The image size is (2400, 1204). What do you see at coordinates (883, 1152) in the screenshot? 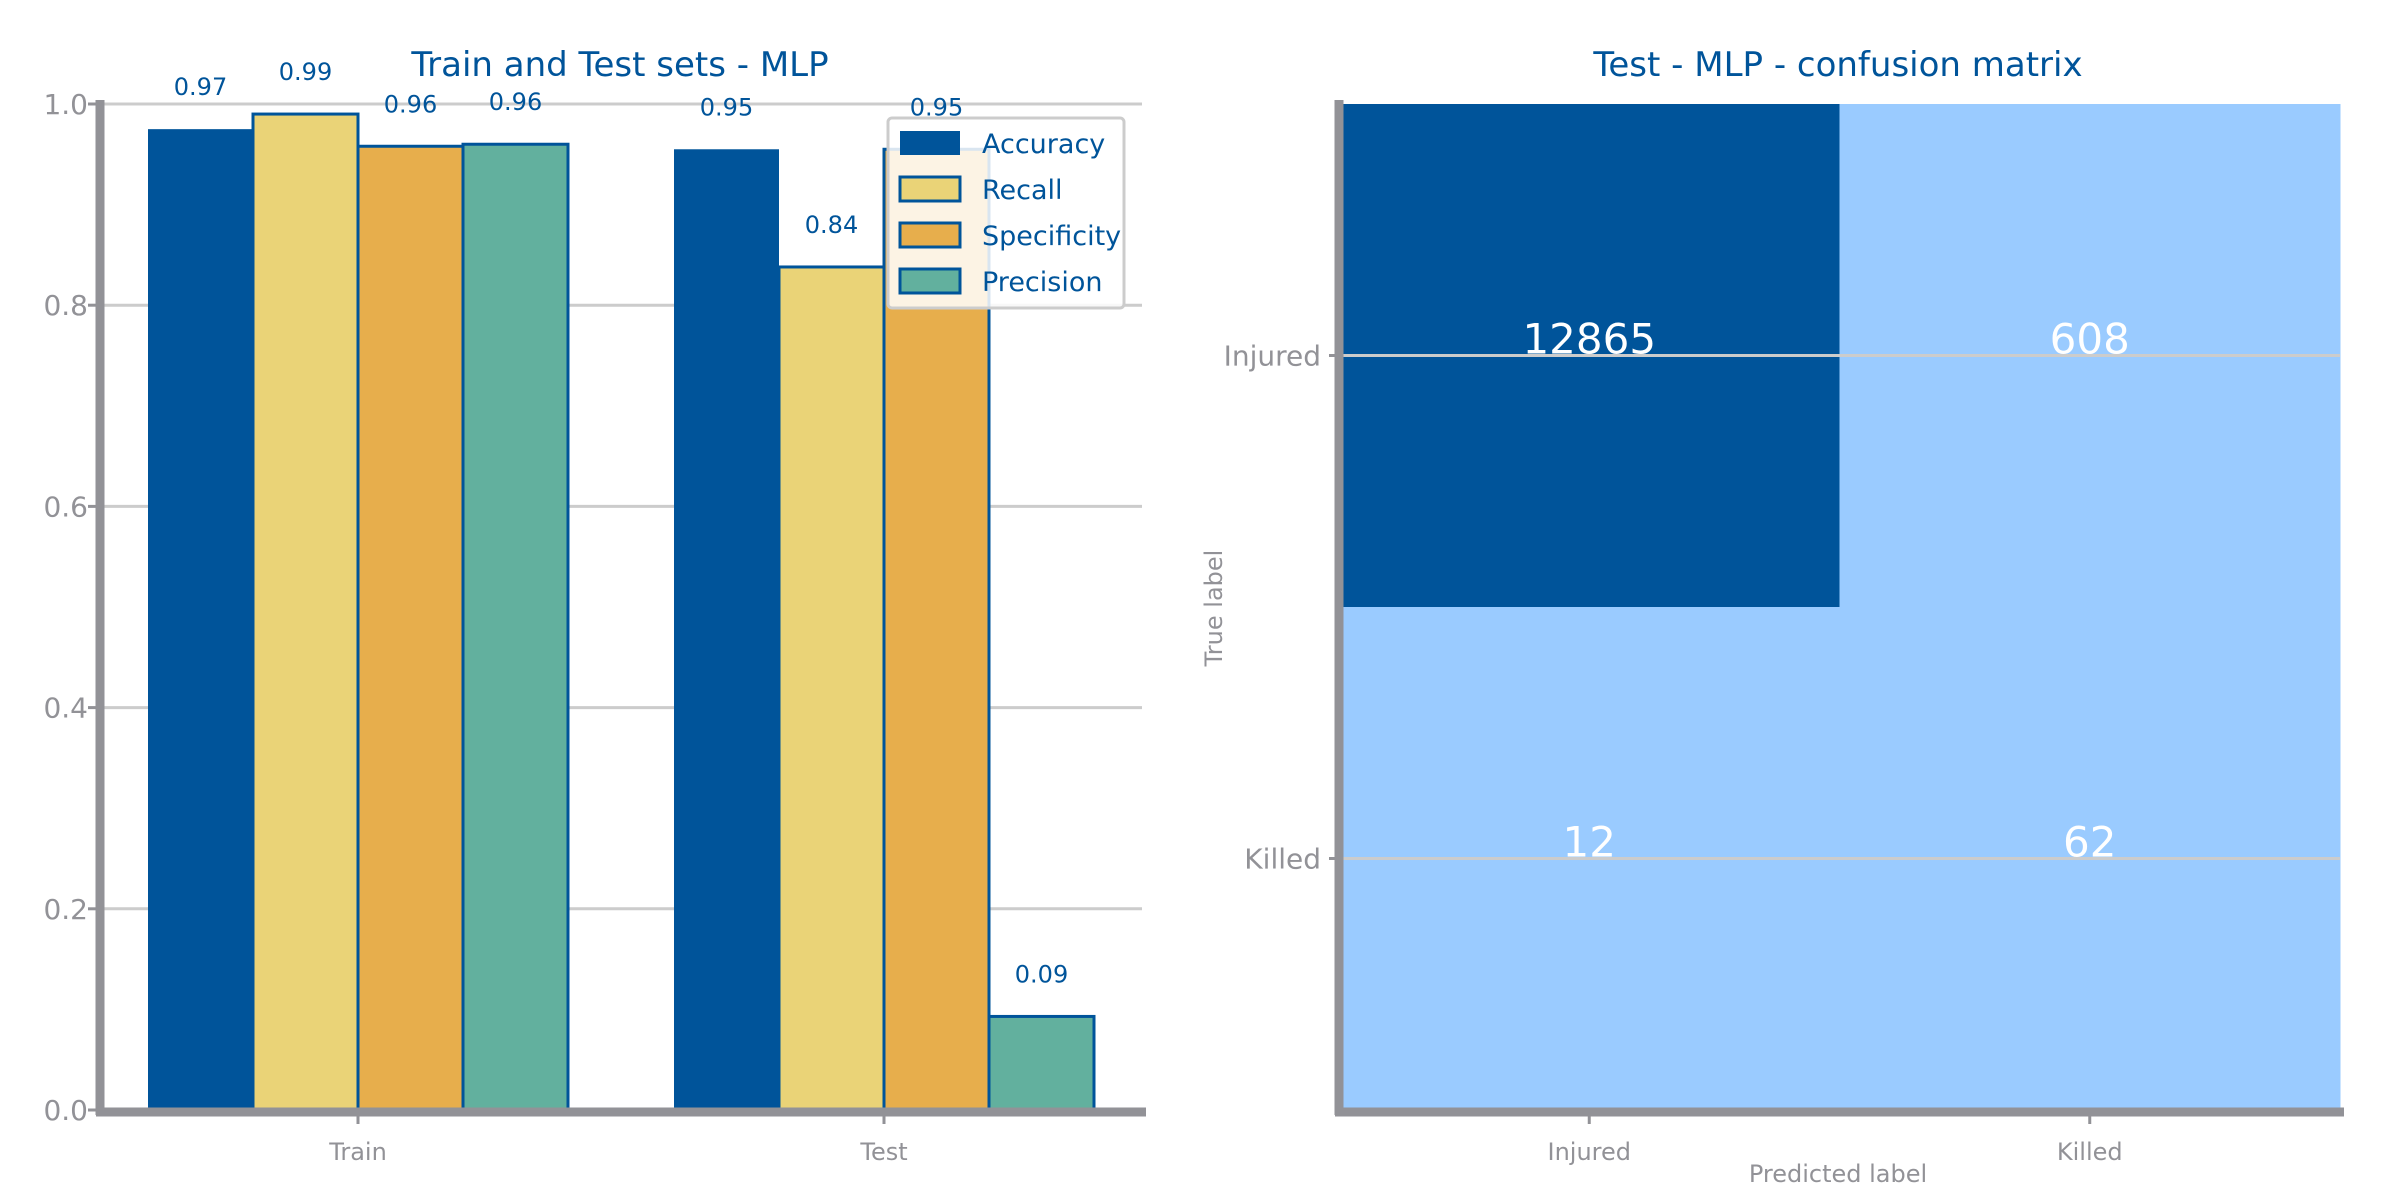
I see `x-tick-label: Test` at bounding box center [883, 1152].